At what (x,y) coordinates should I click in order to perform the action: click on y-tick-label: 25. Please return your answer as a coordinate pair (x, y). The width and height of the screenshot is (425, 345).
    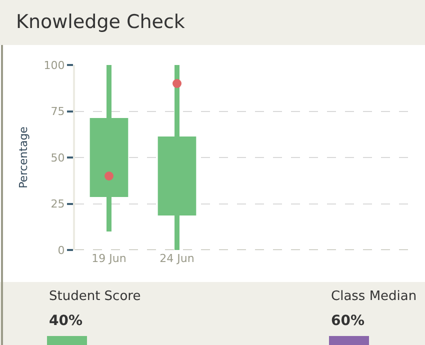
    Looking at the image, I should click on (57, 204).